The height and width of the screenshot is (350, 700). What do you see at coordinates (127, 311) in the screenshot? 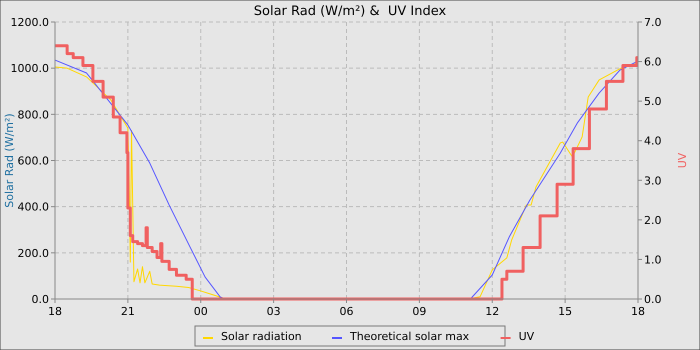
I see `x-tick-label: 21` at bounding box center [127, 311].